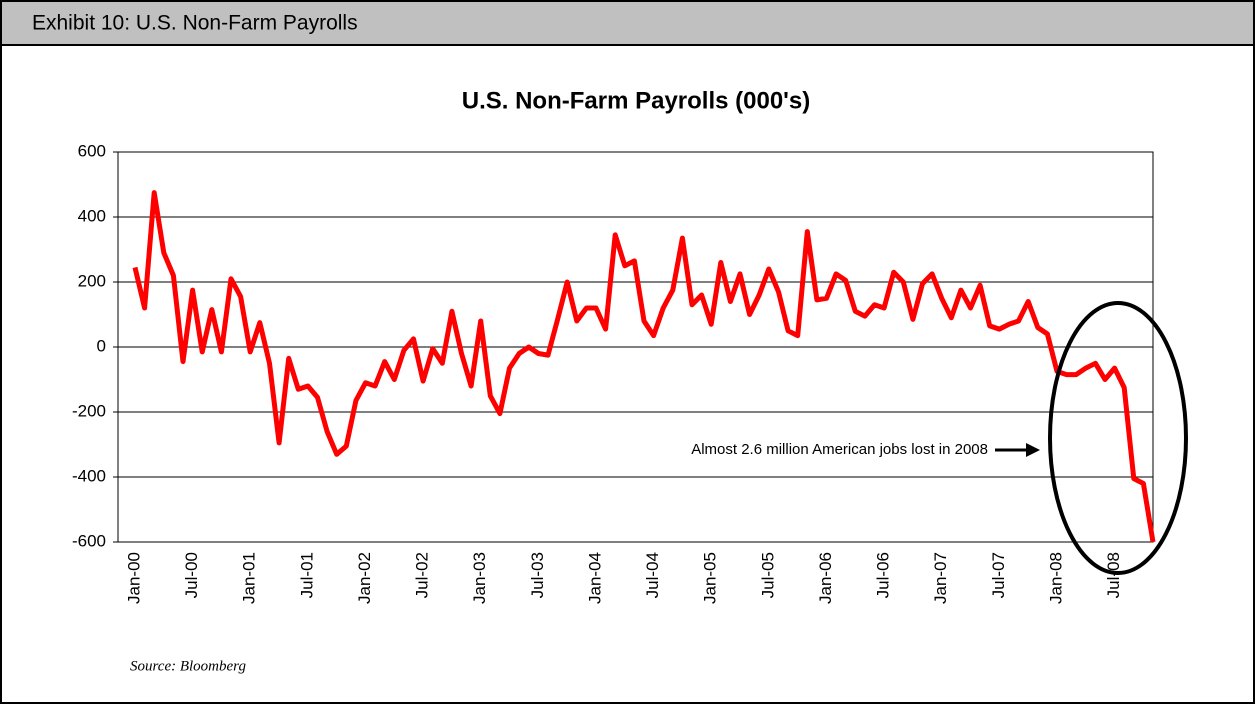  Describe the element at coordinates (537, 575) in the screenshot. I see `x-tick-label: Jul-03` at that location.